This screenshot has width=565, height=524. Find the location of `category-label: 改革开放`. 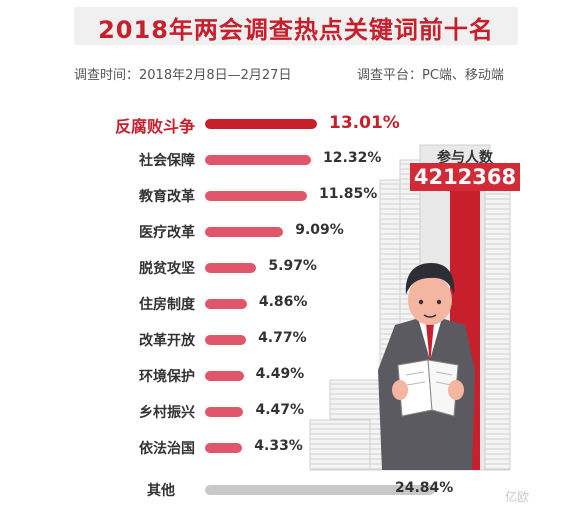

category-label: 改革开放 is located at coordinates (167, 341).